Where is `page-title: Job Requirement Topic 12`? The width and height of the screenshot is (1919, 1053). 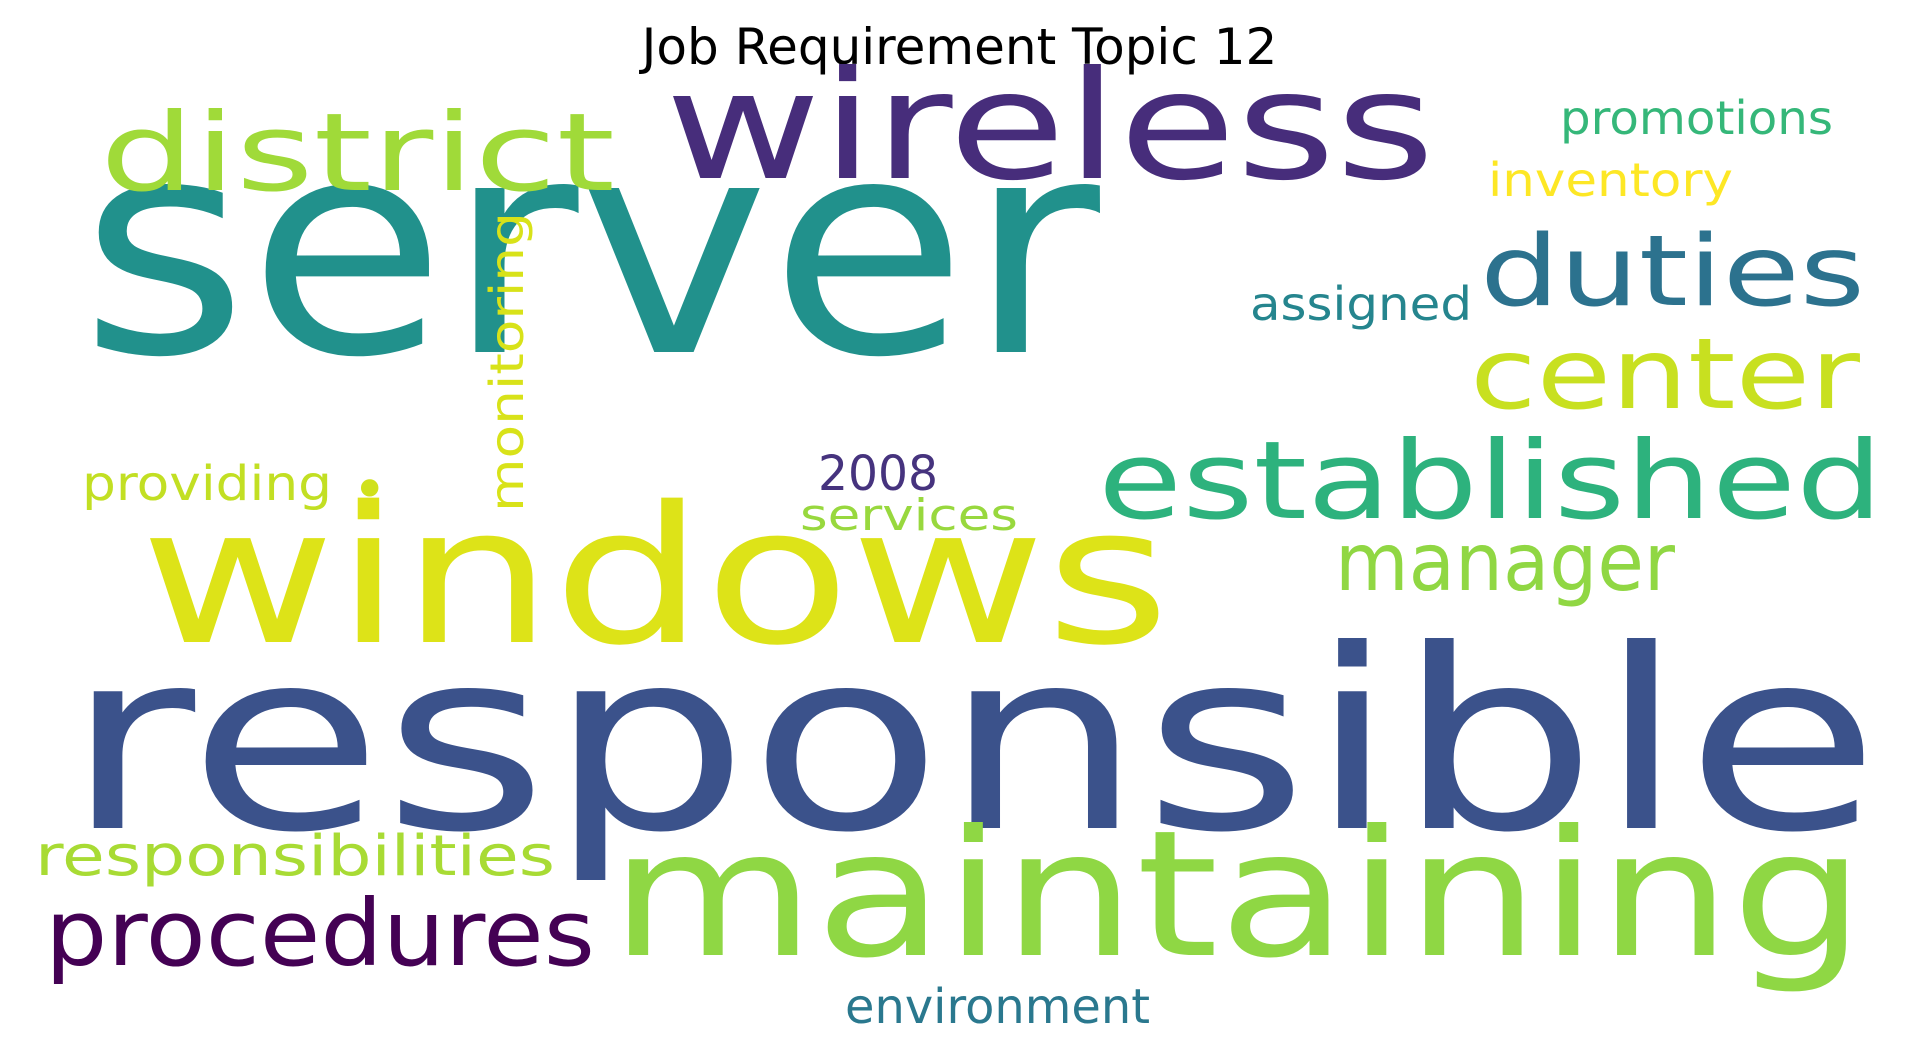
page-title: Job Requirement Topic 12 is located at coordinates (959, 47).